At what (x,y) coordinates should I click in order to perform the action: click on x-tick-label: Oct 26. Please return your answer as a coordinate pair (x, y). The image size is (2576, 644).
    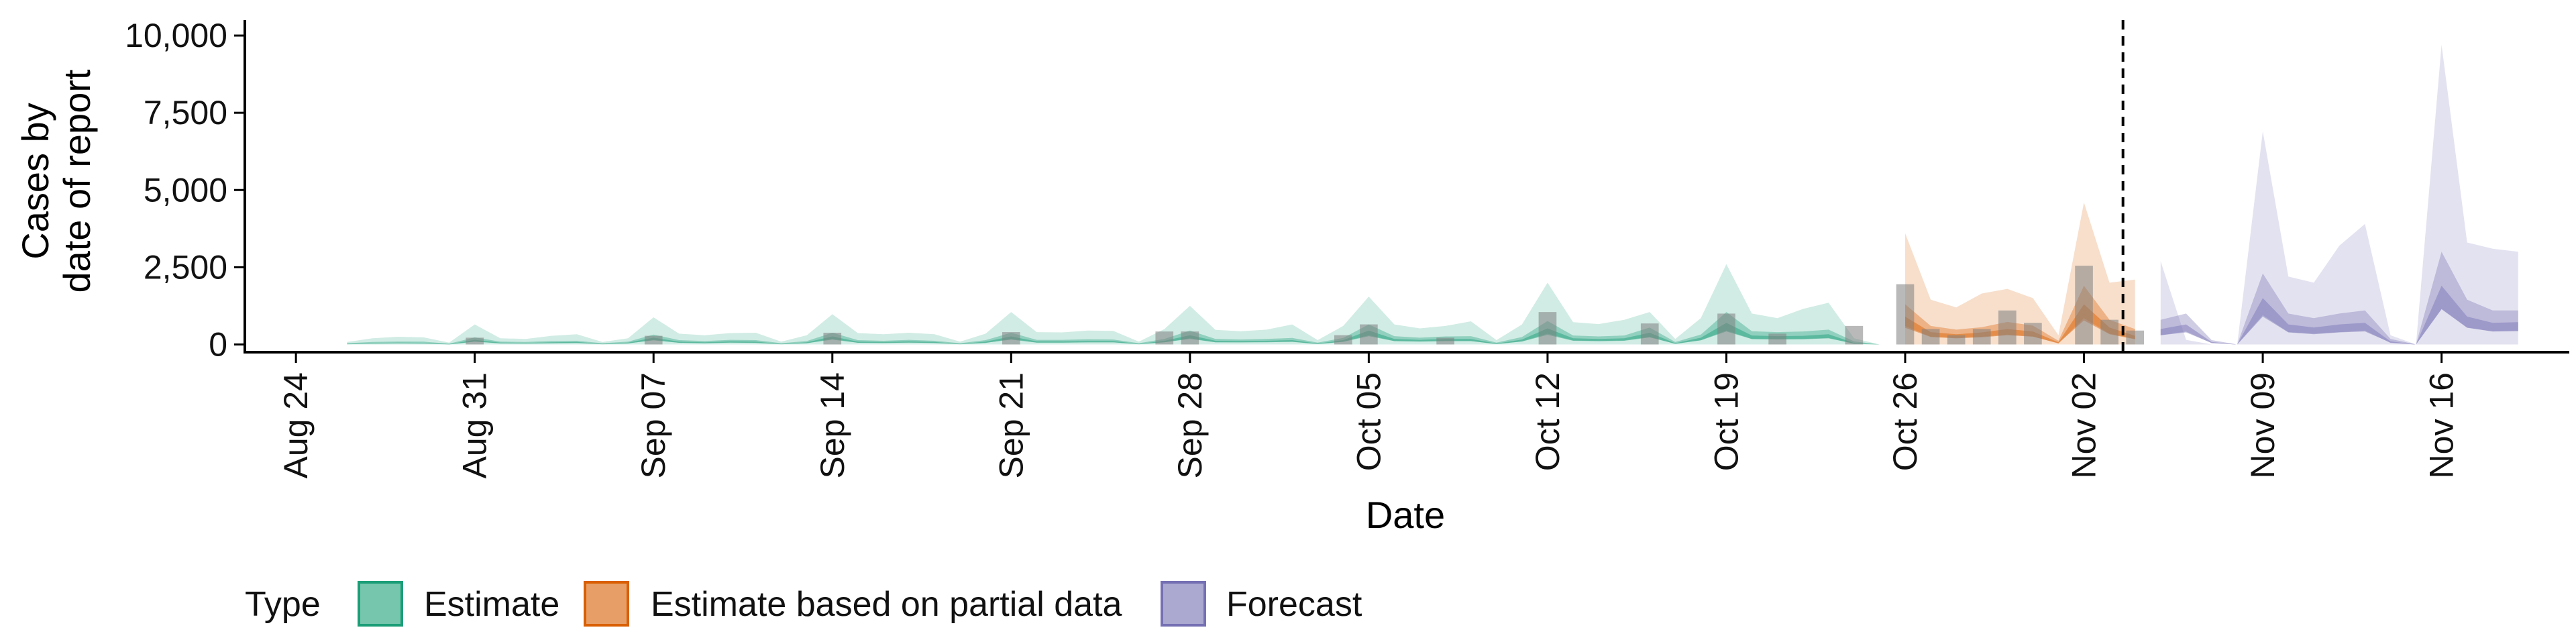
    Looking at the image, I should click on (1905, 421).